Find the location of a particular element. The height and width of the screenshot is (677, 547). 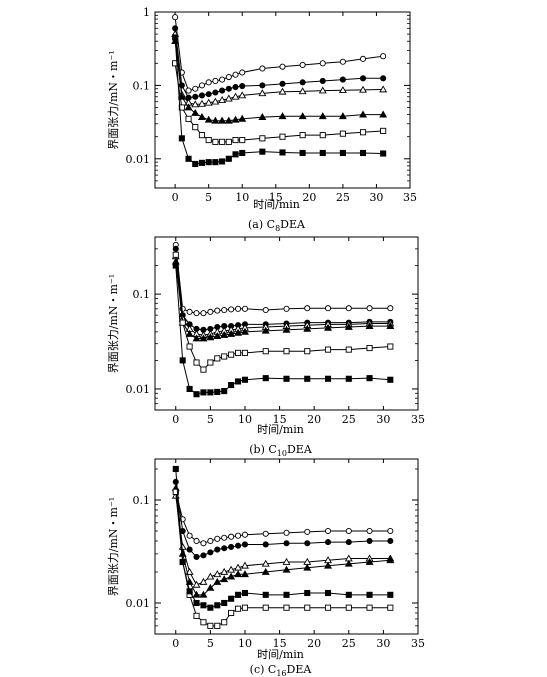

x-tick-label: 30 is located at coordinates (376, 197).